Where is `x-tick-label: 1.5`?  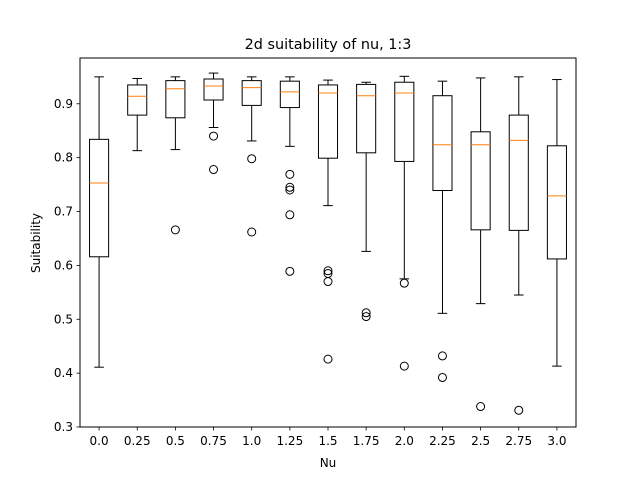
x-tick-label: 1.5 is located at coordinates (327, 441).